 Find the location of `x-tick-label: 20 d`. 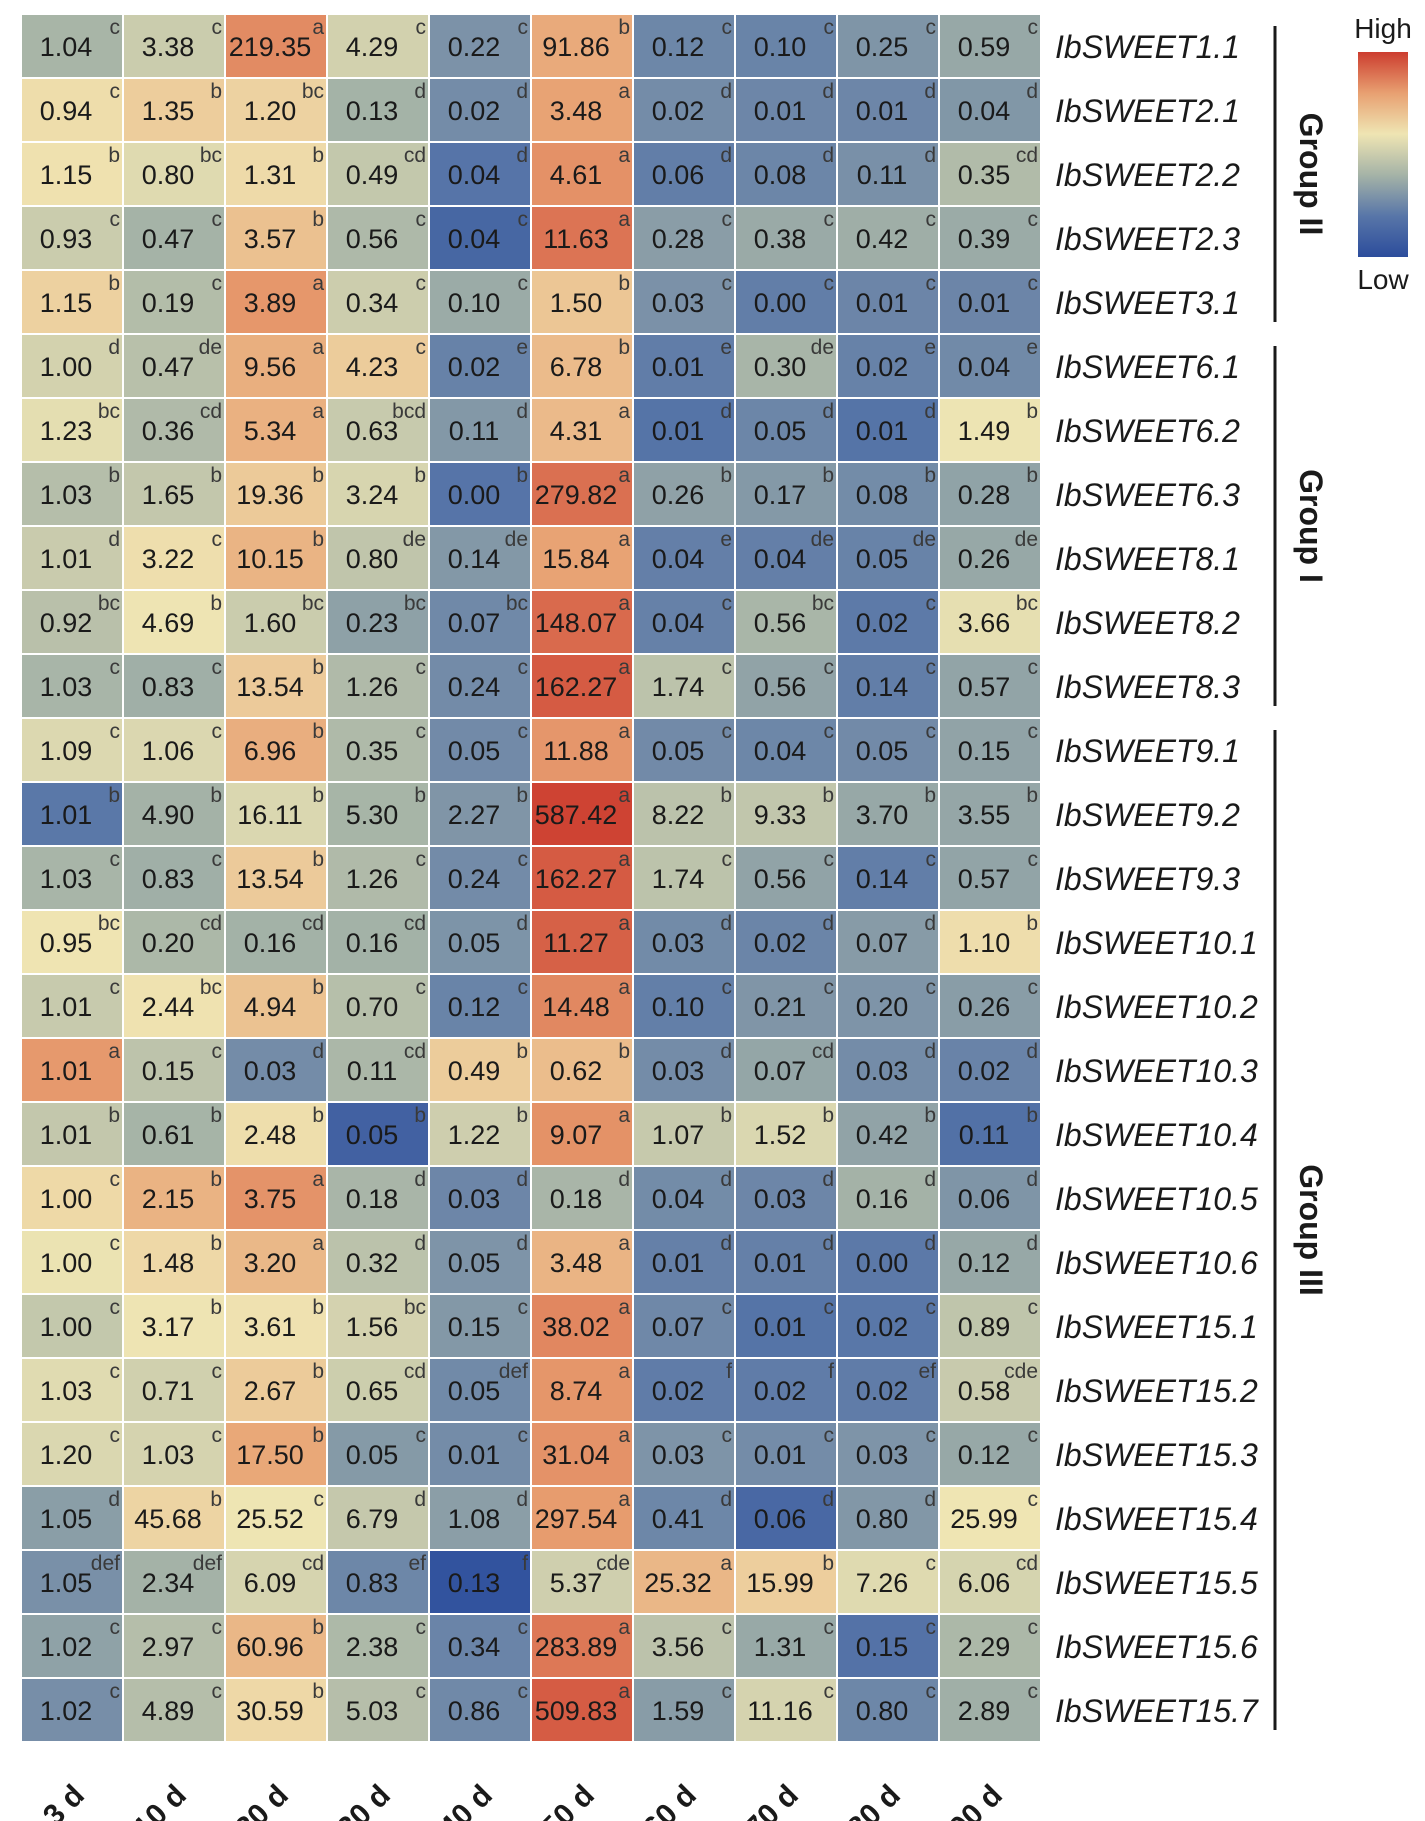

x-tick-label: 20 d is located at coordinates (262, 1800).